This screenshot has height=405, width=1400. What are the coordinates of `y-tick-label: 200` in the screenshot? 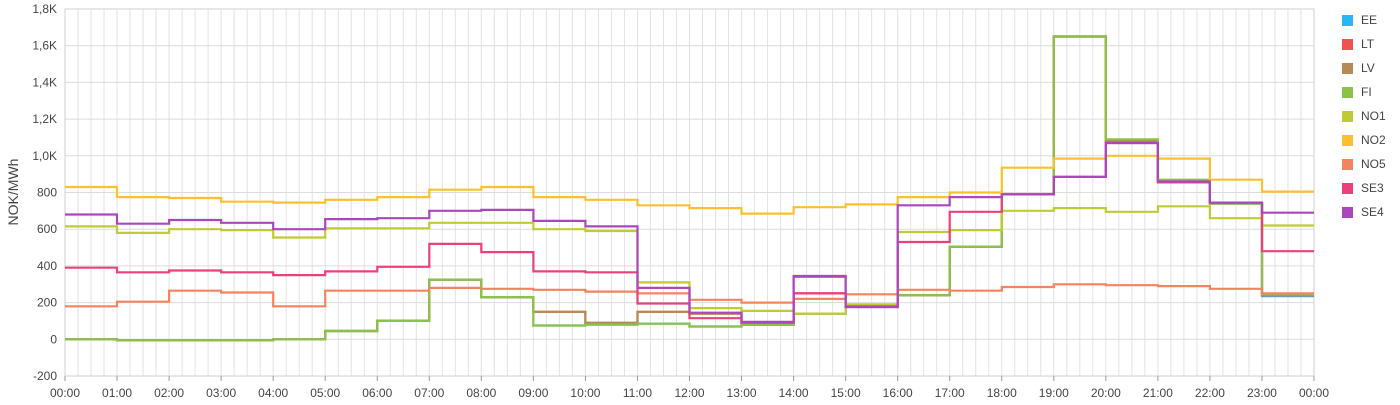 It's located at (47, 303).